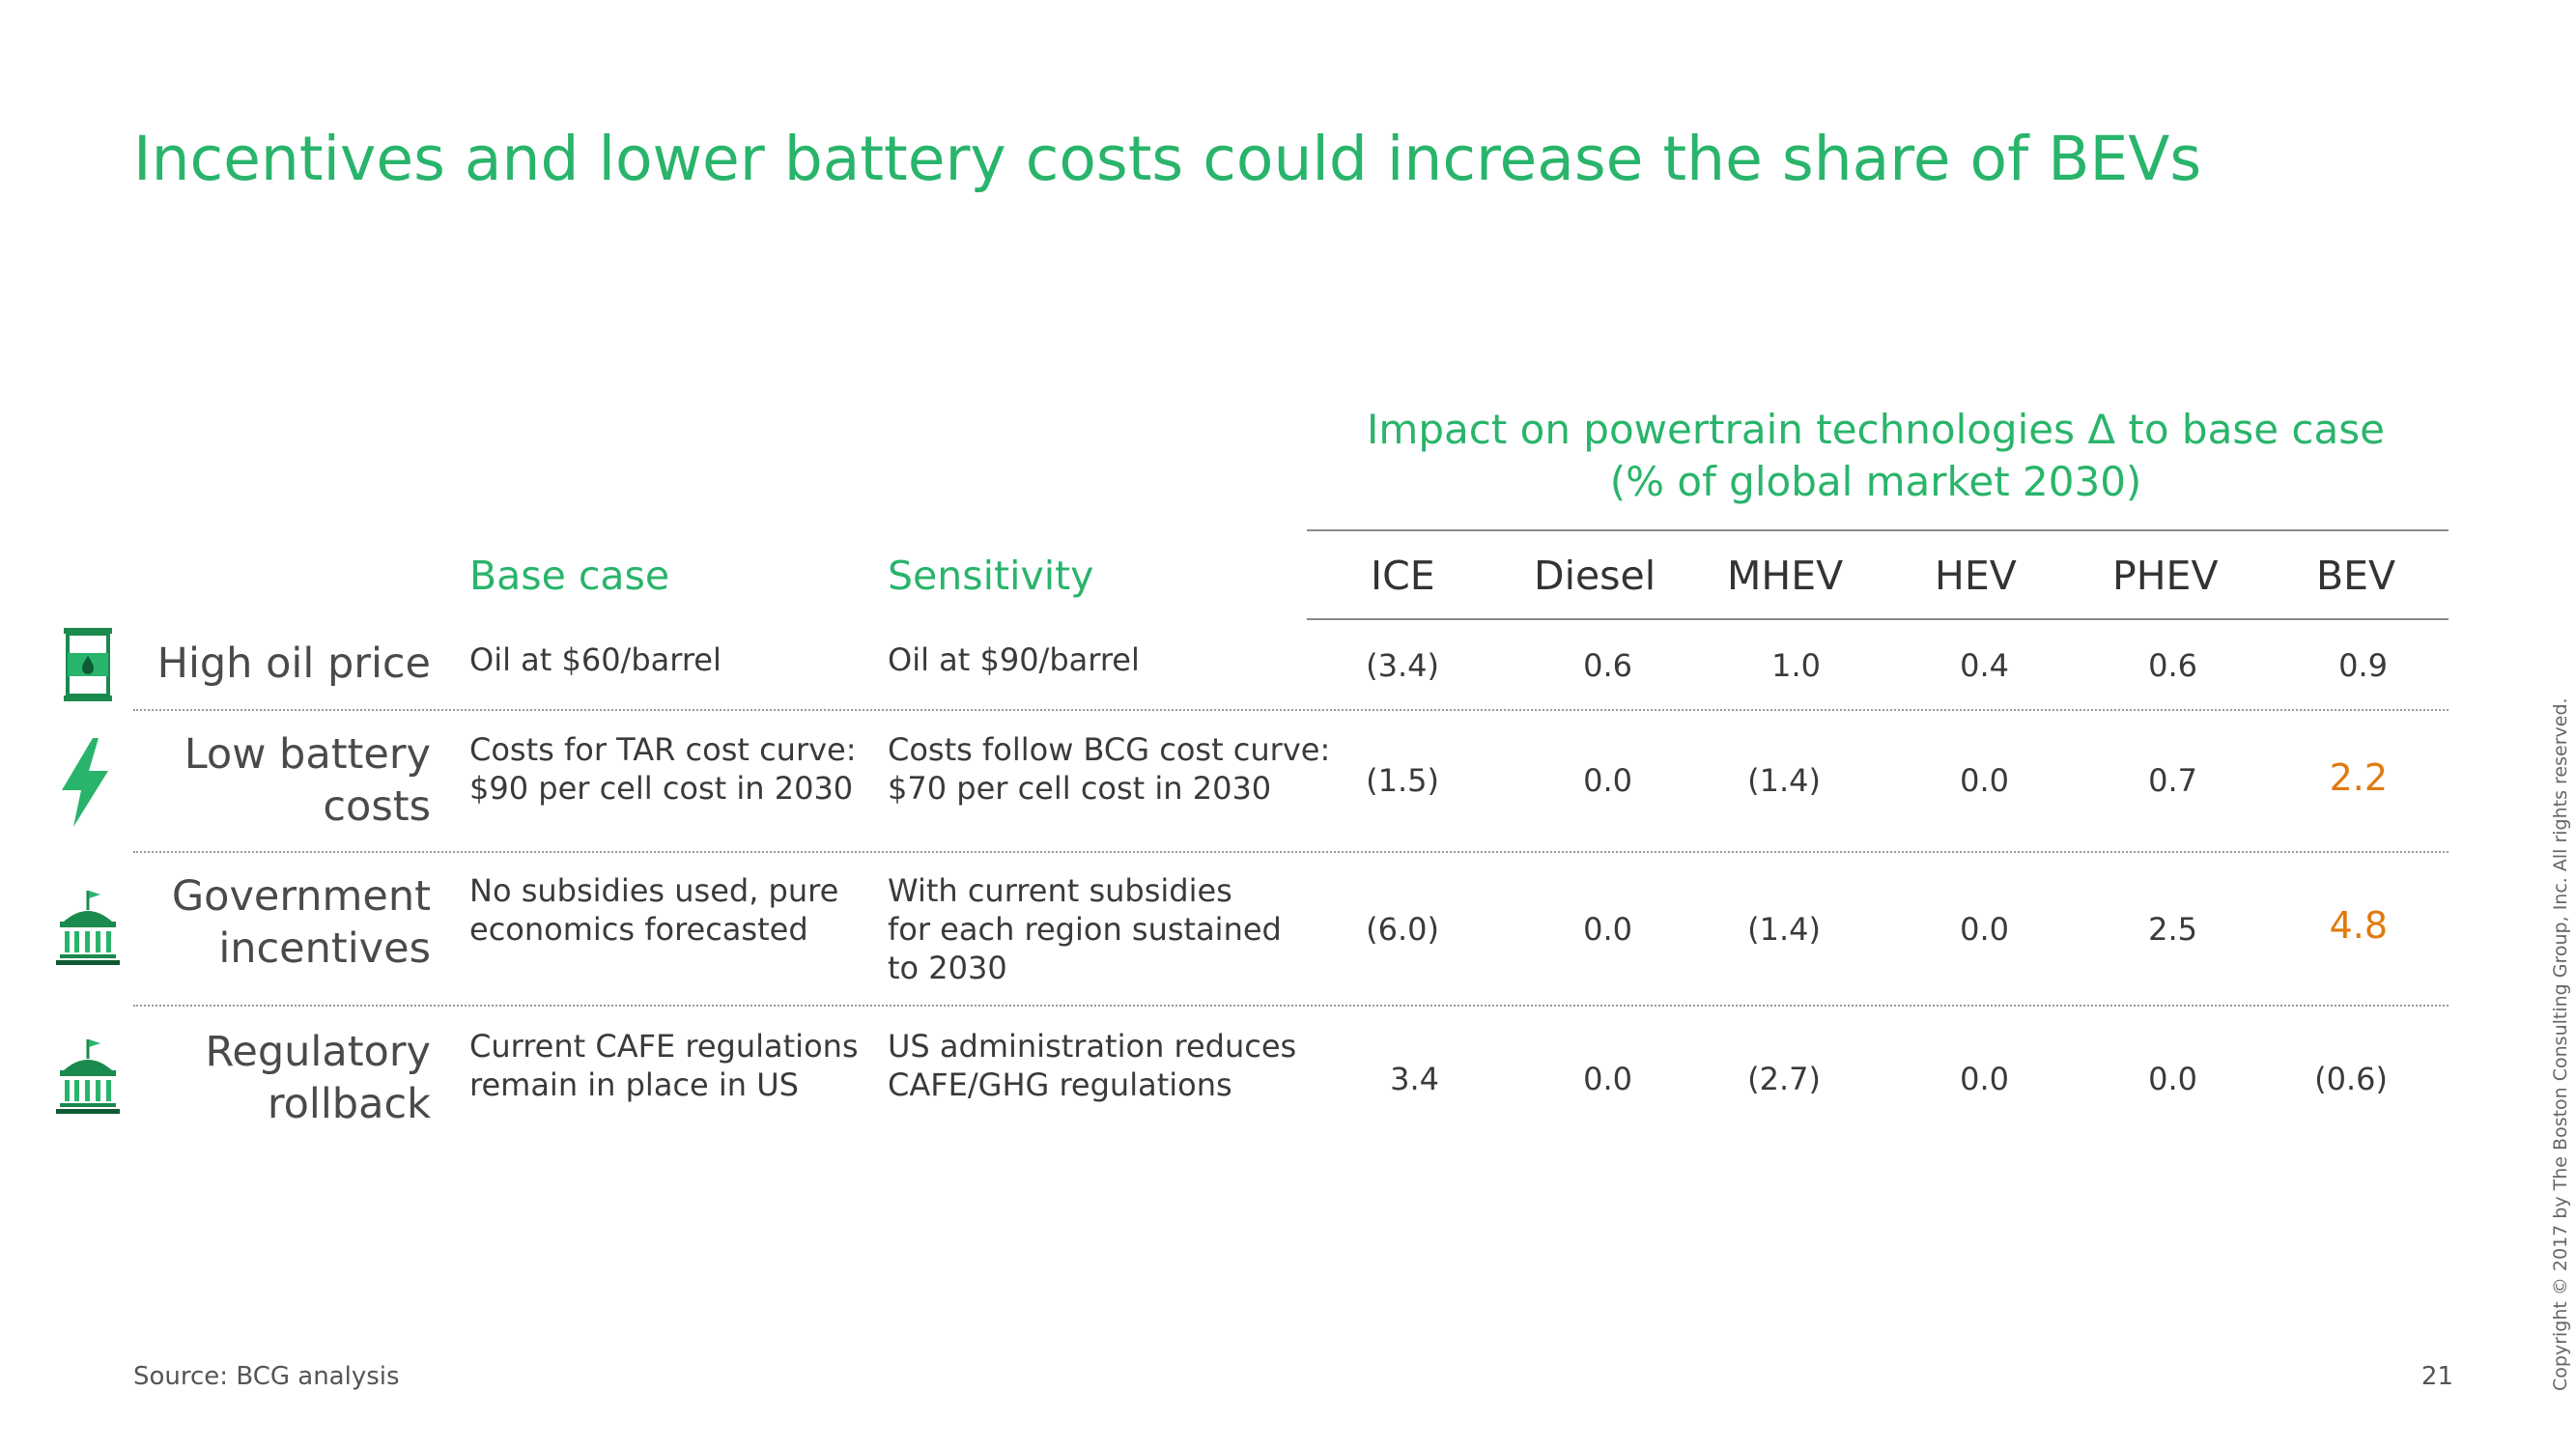 The image size is (2576, 1449). What do you see at coordinates (2172, 929) in the screenshot?
I see `value-phev: 2.5` at bounding box center [2172, 929].